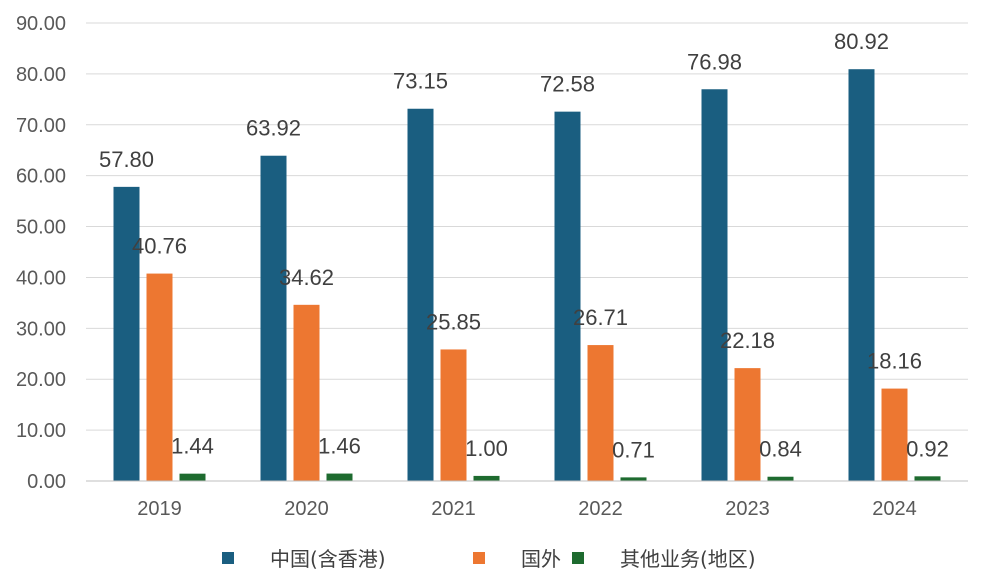 Image resolution: width=993 pixels, height=588 pixels. Describe the element at coordinates (159, 509) in the screenshot. I see `x-tick-label: 2019` at that location.